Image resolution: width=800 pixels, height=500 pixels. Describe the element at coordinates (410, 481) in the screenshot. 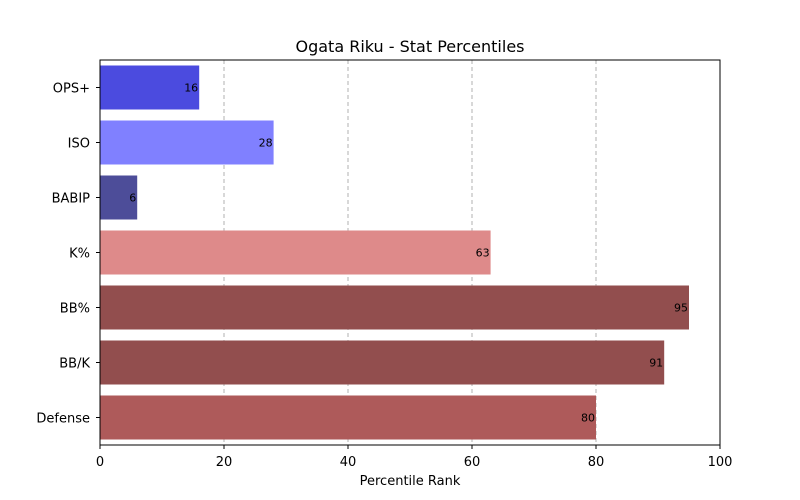

I see `x-axis-label: Percentile Rank` at that location.